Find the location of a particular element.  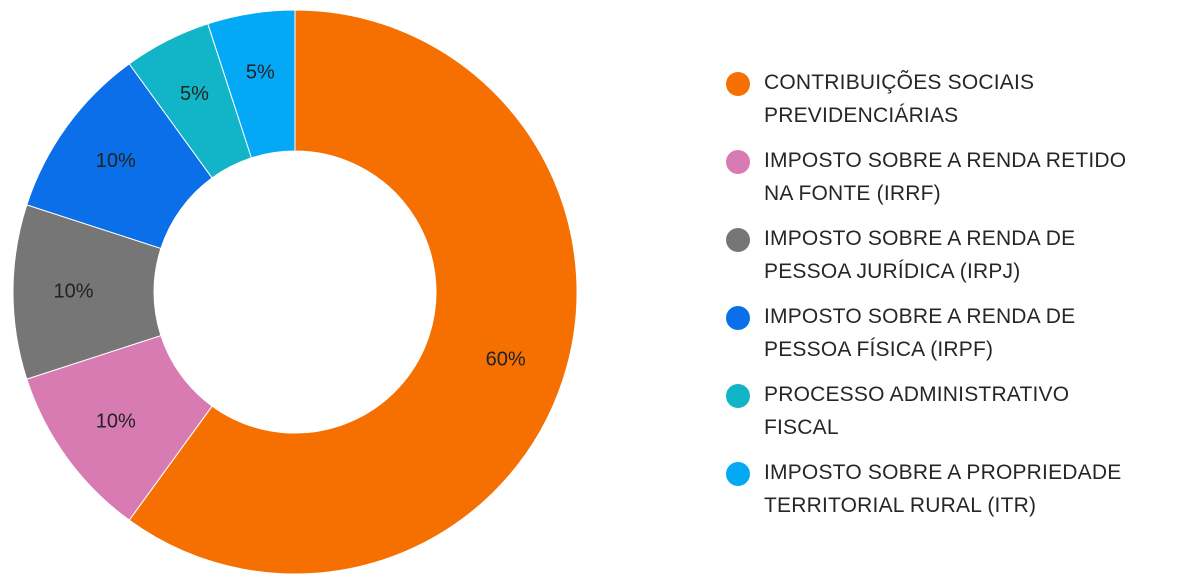

legend-text: PROCESSO ADMINISTRATIVO FISCAL is located at coordinates (916, 411).